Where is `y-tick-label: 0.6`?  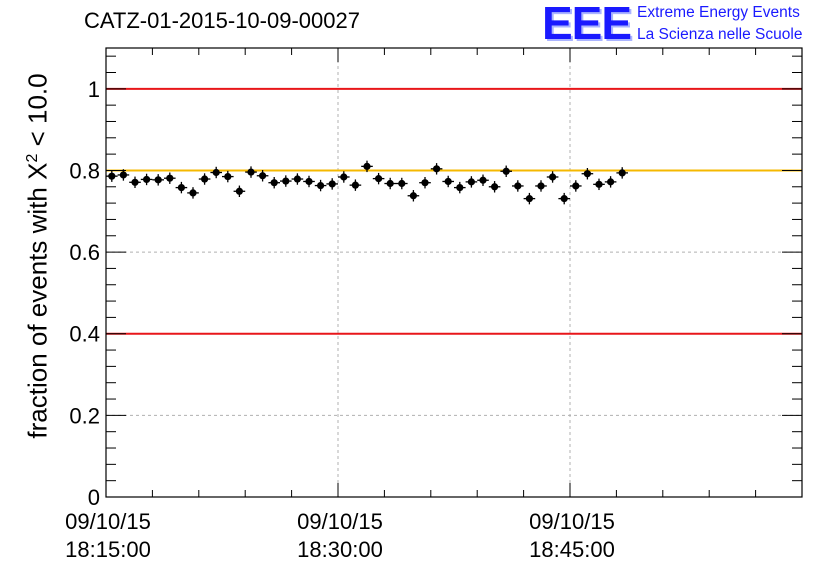
y-tick-label: 0.6 is located at coordinates (84, 252).